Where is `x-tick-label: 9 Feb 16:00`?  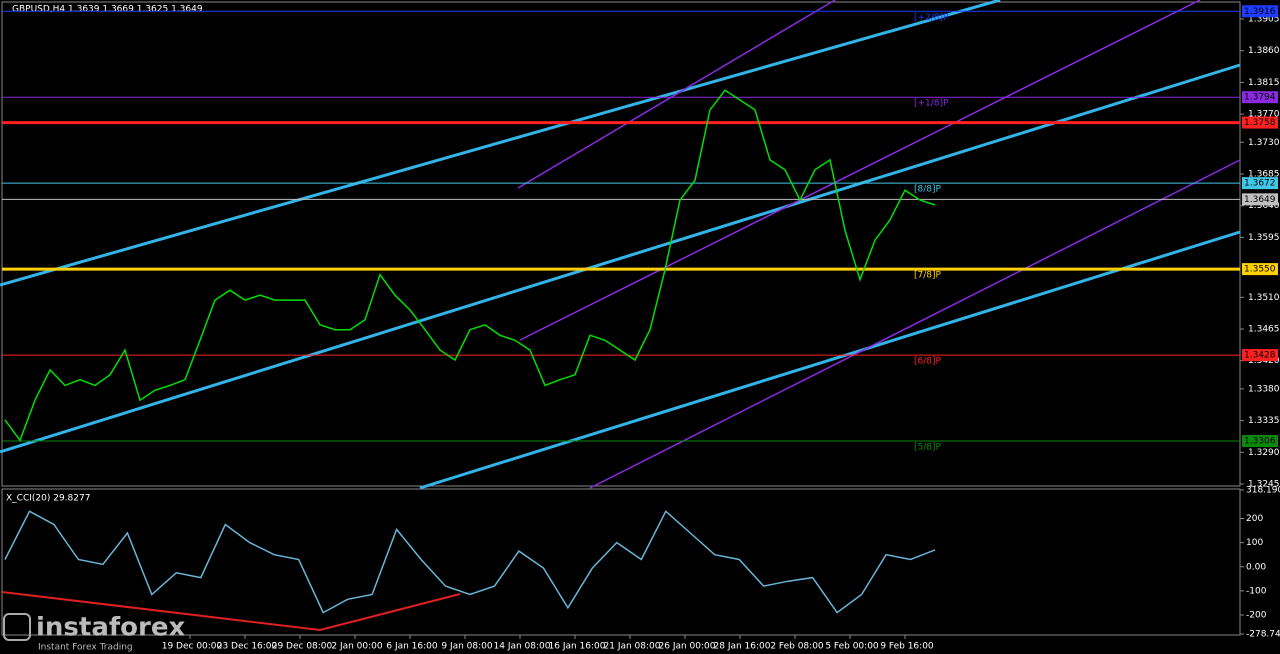
x-tick-label: 9 Feb 16:00 is located at coordinates (907, 647).